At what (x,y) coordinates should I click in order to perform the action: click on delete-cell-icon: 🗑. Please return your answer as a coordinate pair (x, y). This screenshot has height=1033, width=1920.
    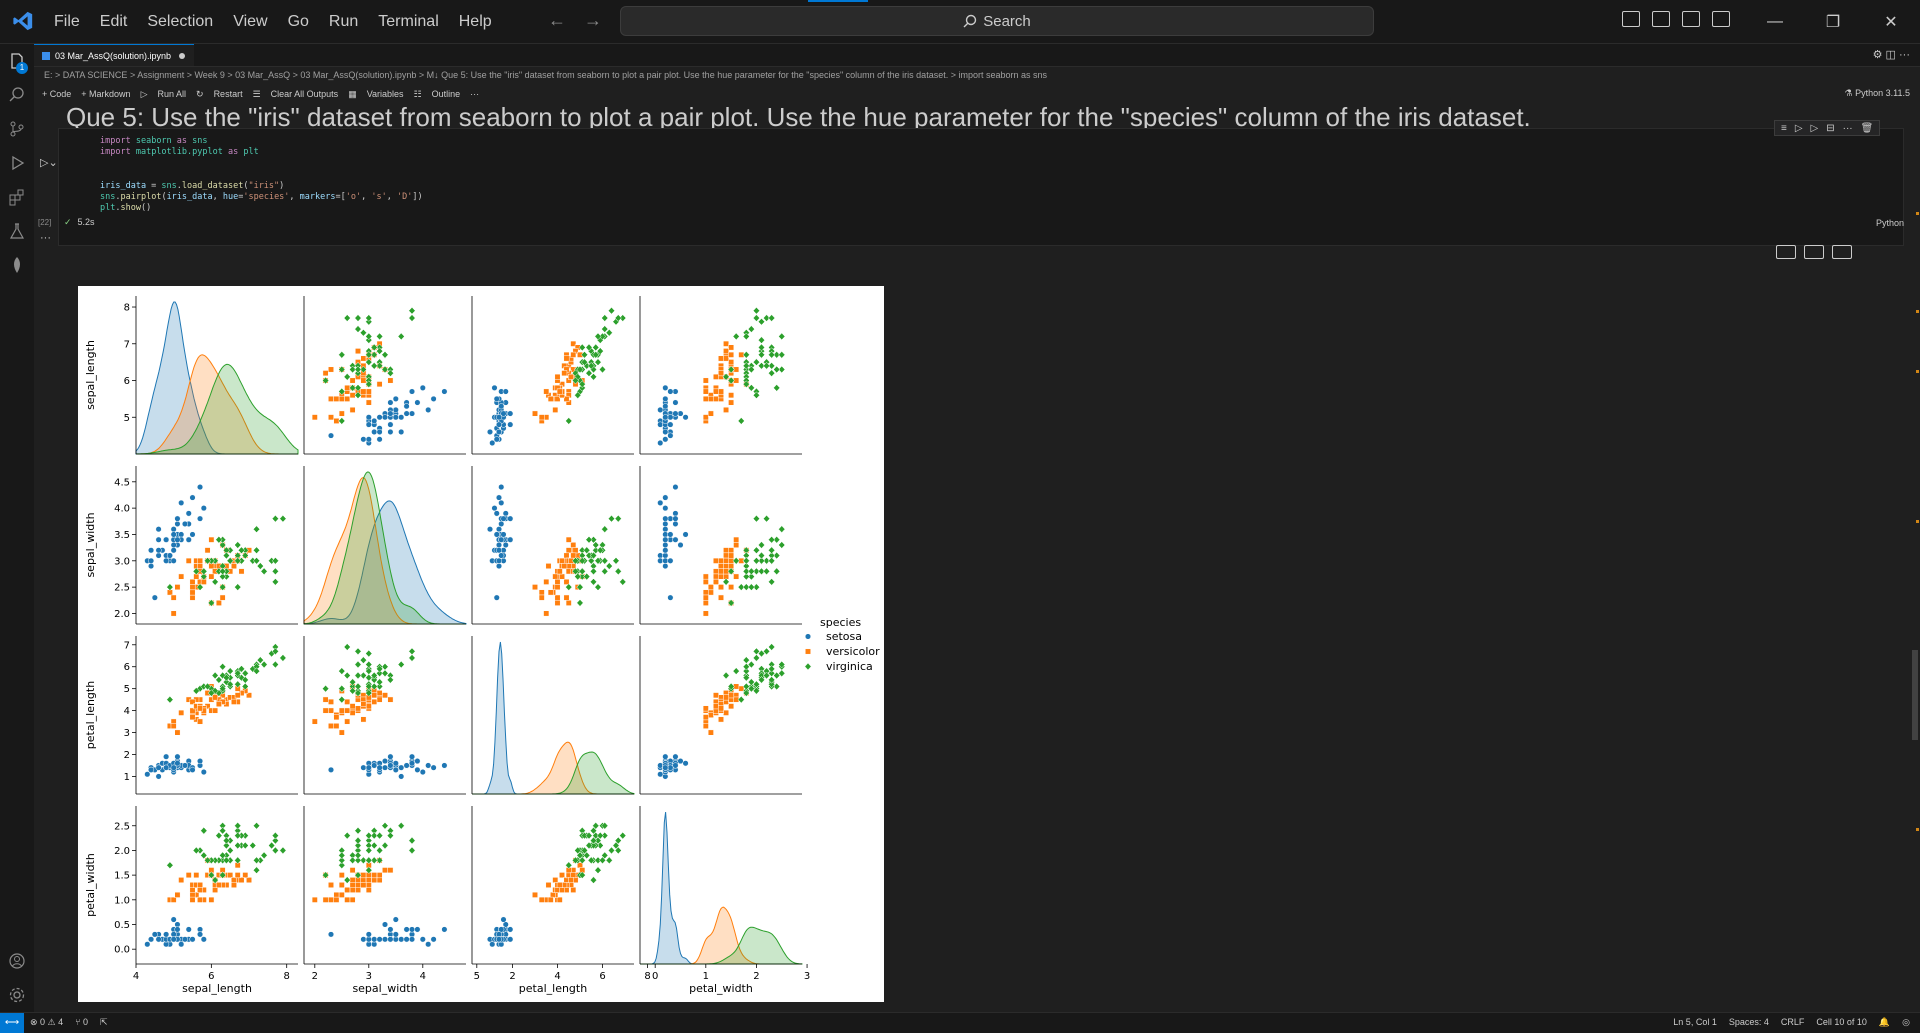
    Looking at the image, I should click on (1867, 128).